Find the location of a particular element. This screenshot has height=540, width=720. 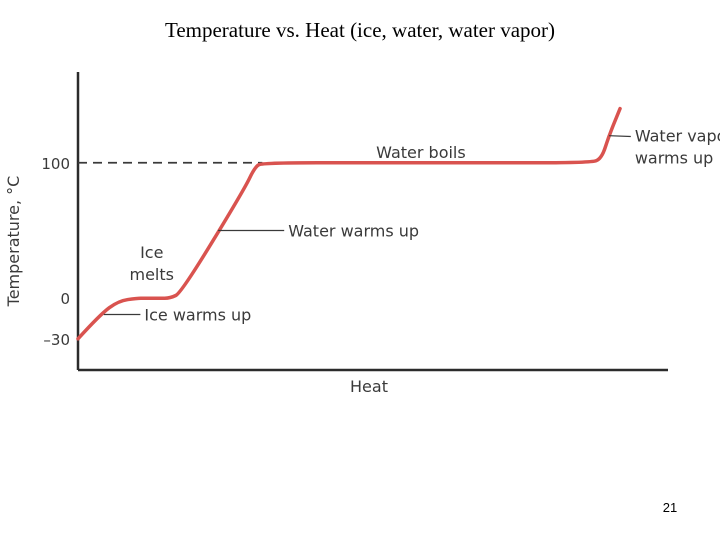

annotation-water-warms-up: Water warms up is located at coordinates (353, 230).